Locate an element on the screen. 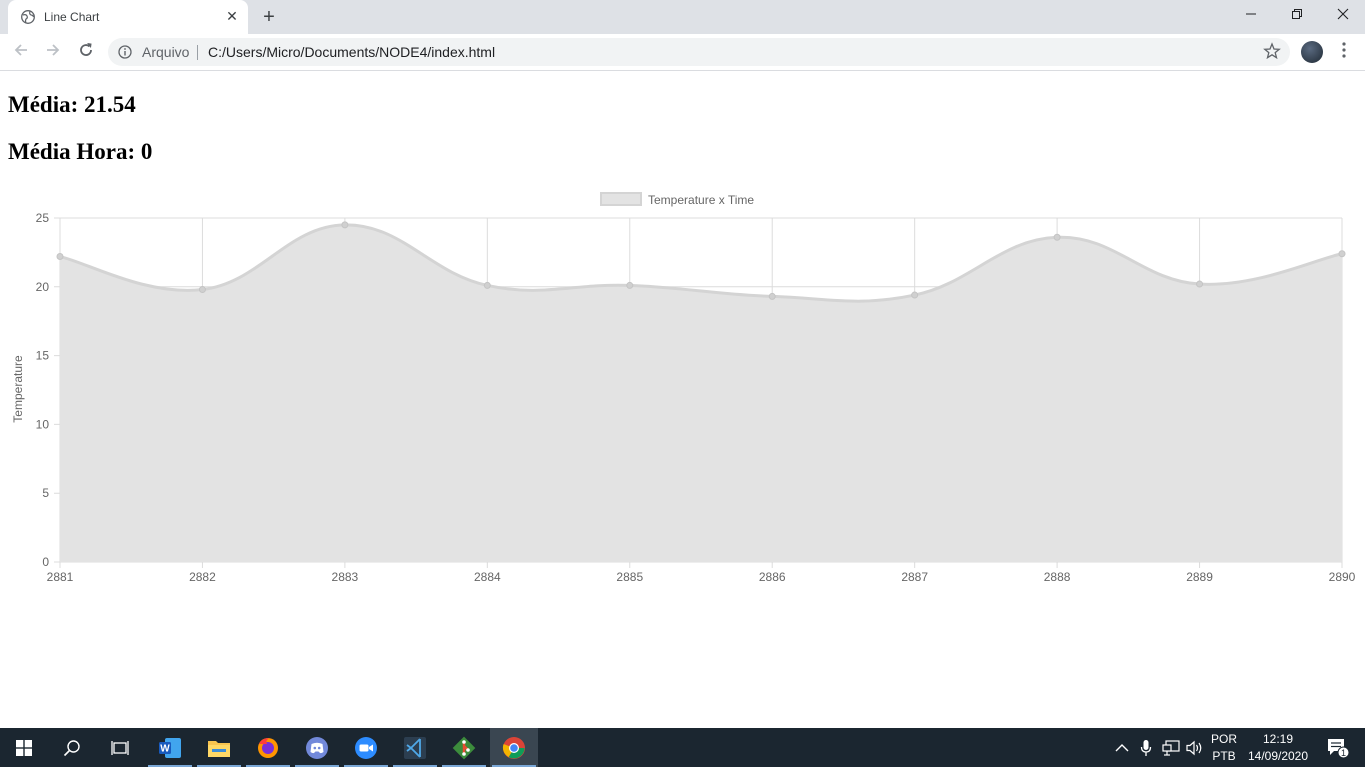 The image size is (1365, 767). back-arrow-icon is located at coordinates (20, 50).